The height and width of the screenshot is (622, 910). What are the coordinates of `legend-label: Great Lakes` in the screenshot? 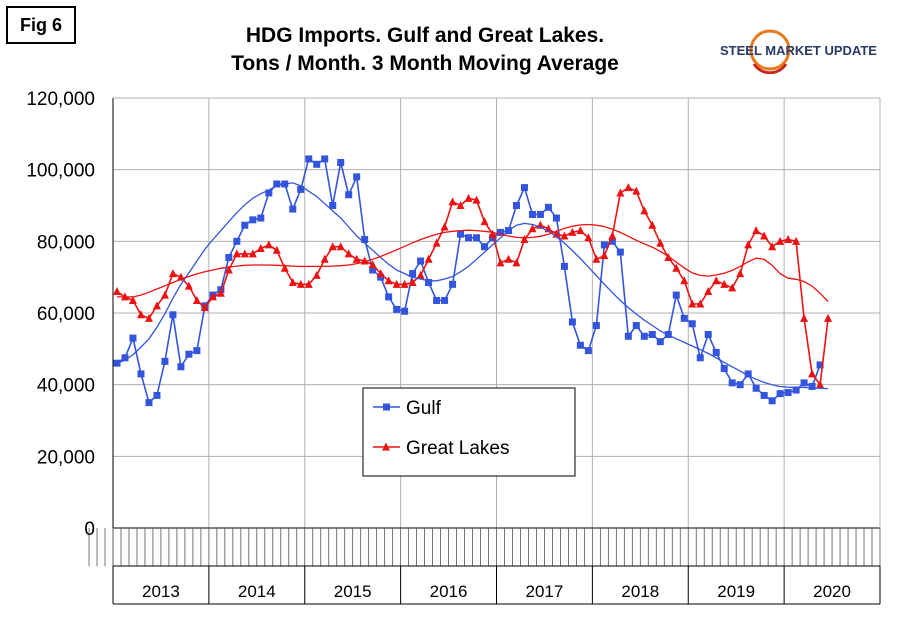 It's located at (458, 448).